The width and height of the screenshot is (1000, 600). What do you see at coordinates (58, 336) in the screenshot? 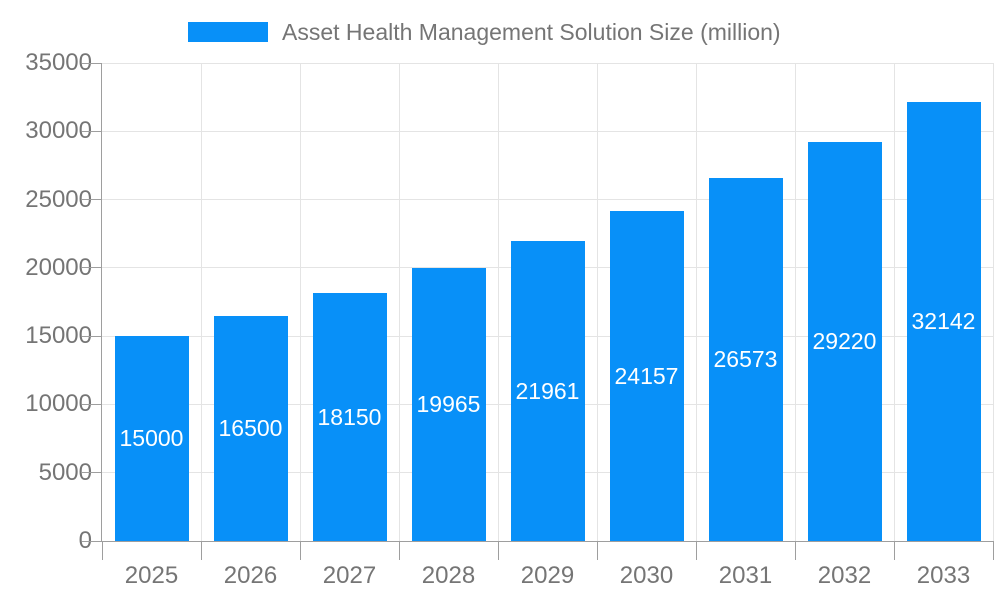
I see `y-axis-tick-label: 15000` at bounding box center [58, 336].